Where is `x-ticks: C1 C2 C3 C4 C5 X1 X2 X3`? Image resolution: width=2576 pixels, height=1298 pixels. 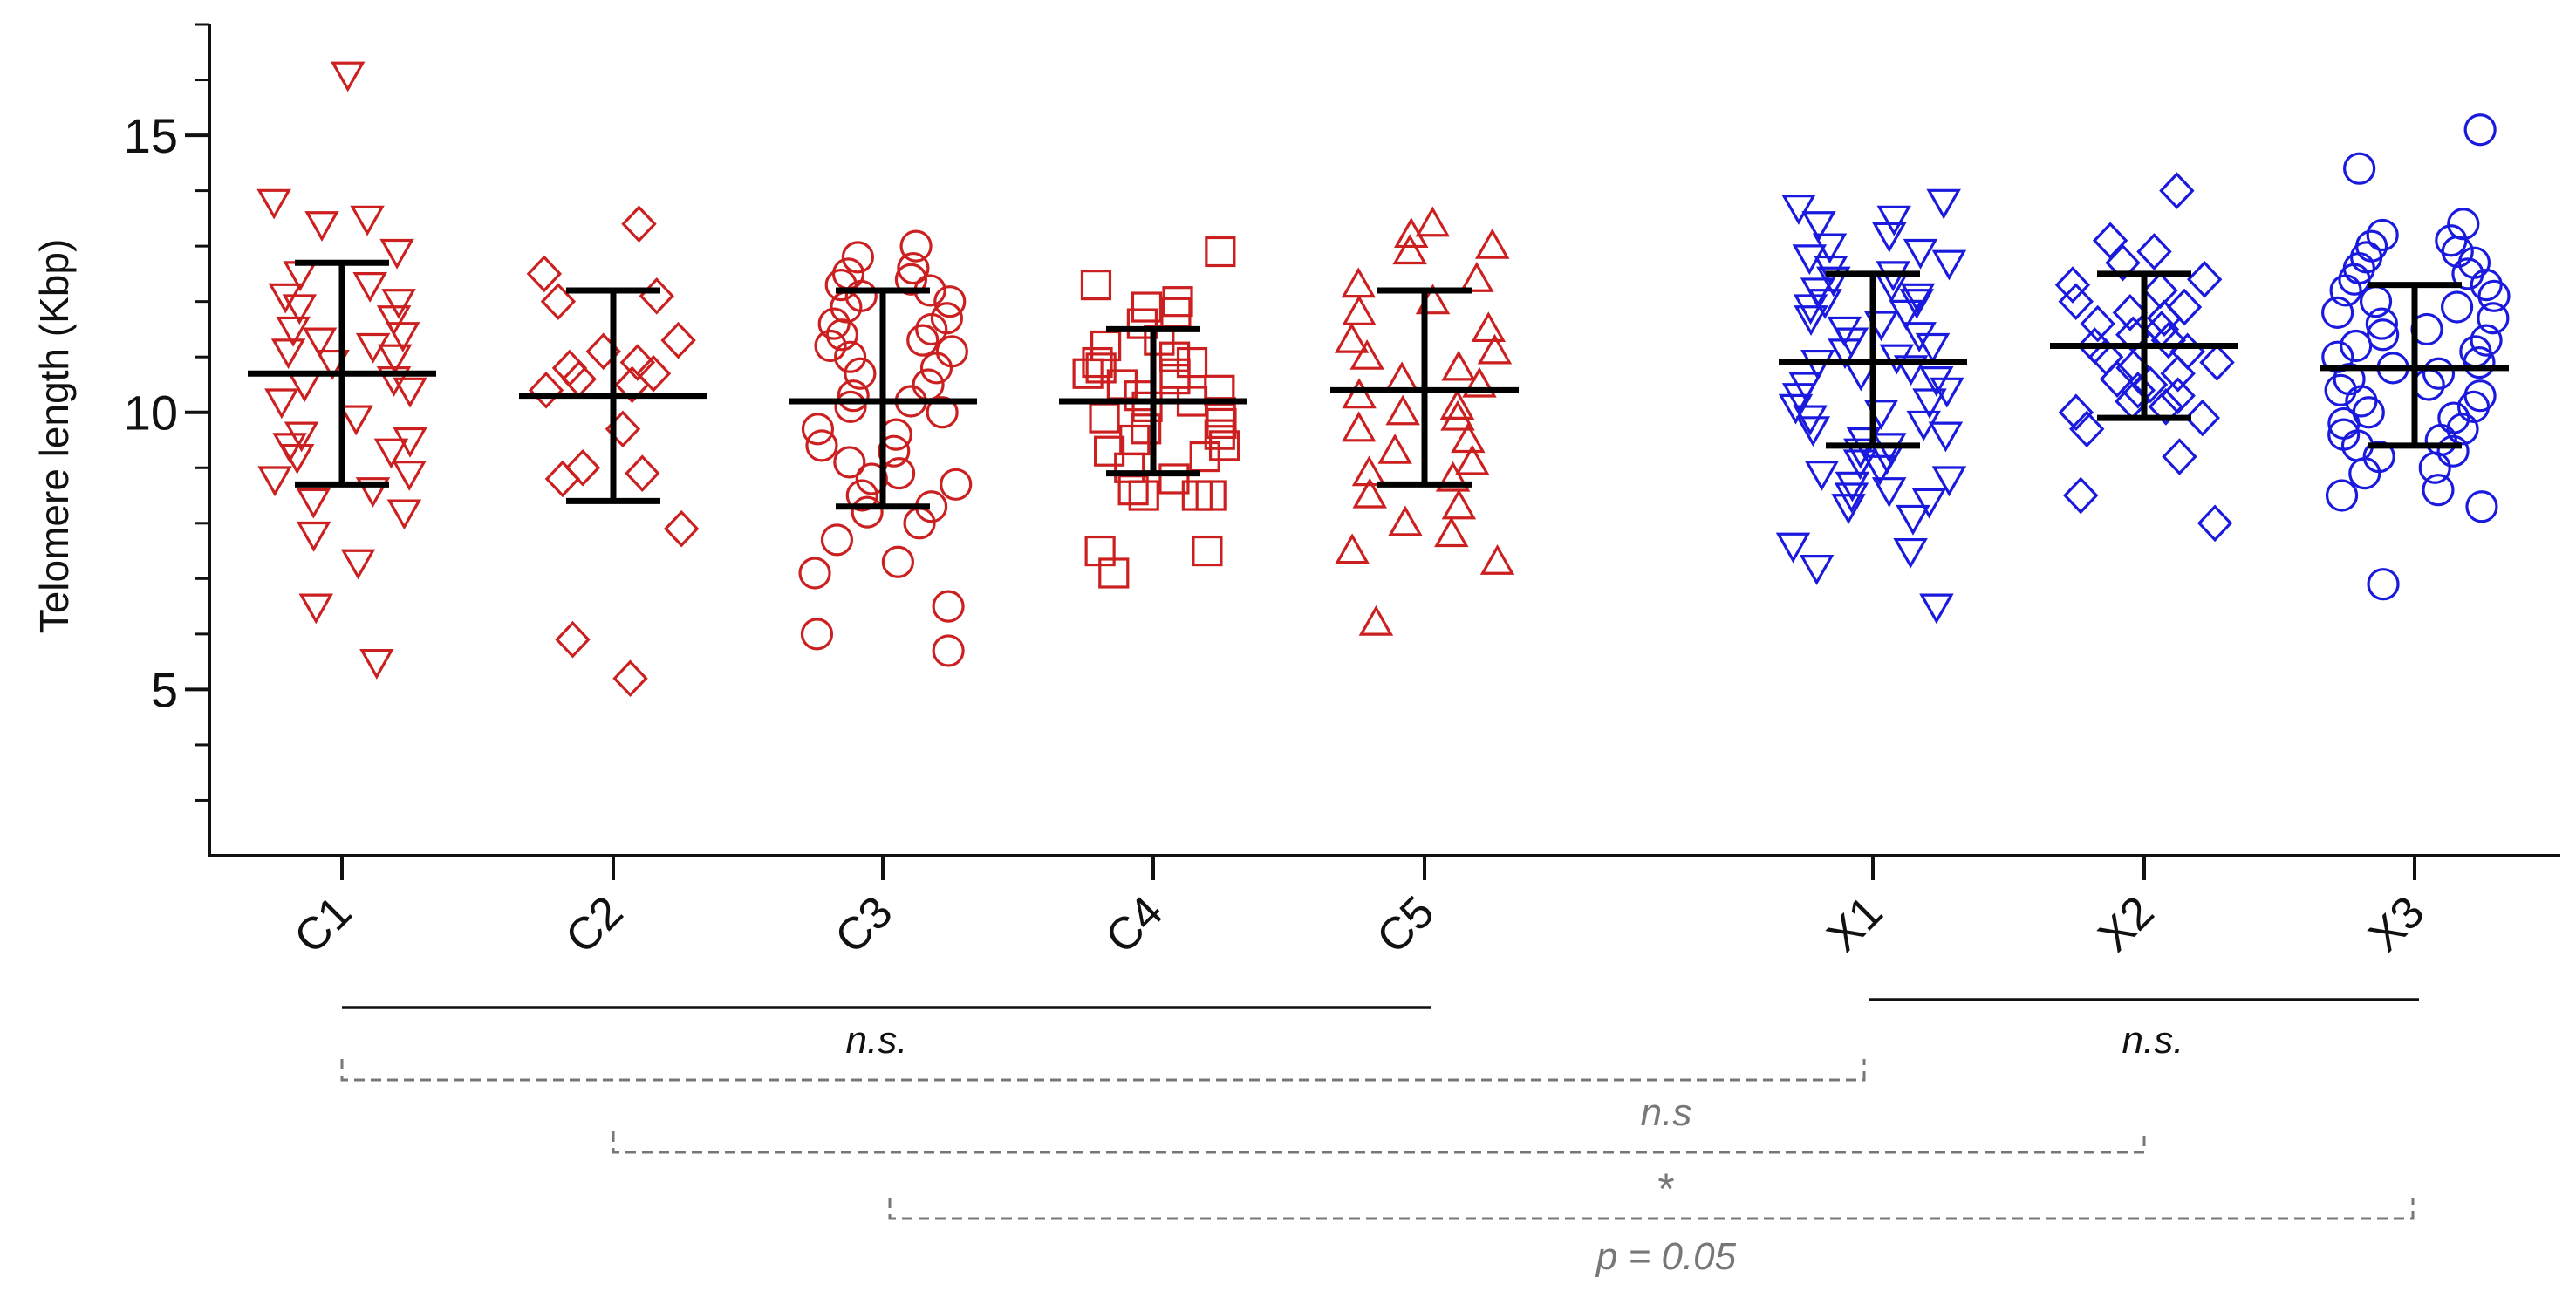
x-ticks: C1 C2 C3 C4 C5 X1 X2 X3 is located at coordinates (1359, 909).